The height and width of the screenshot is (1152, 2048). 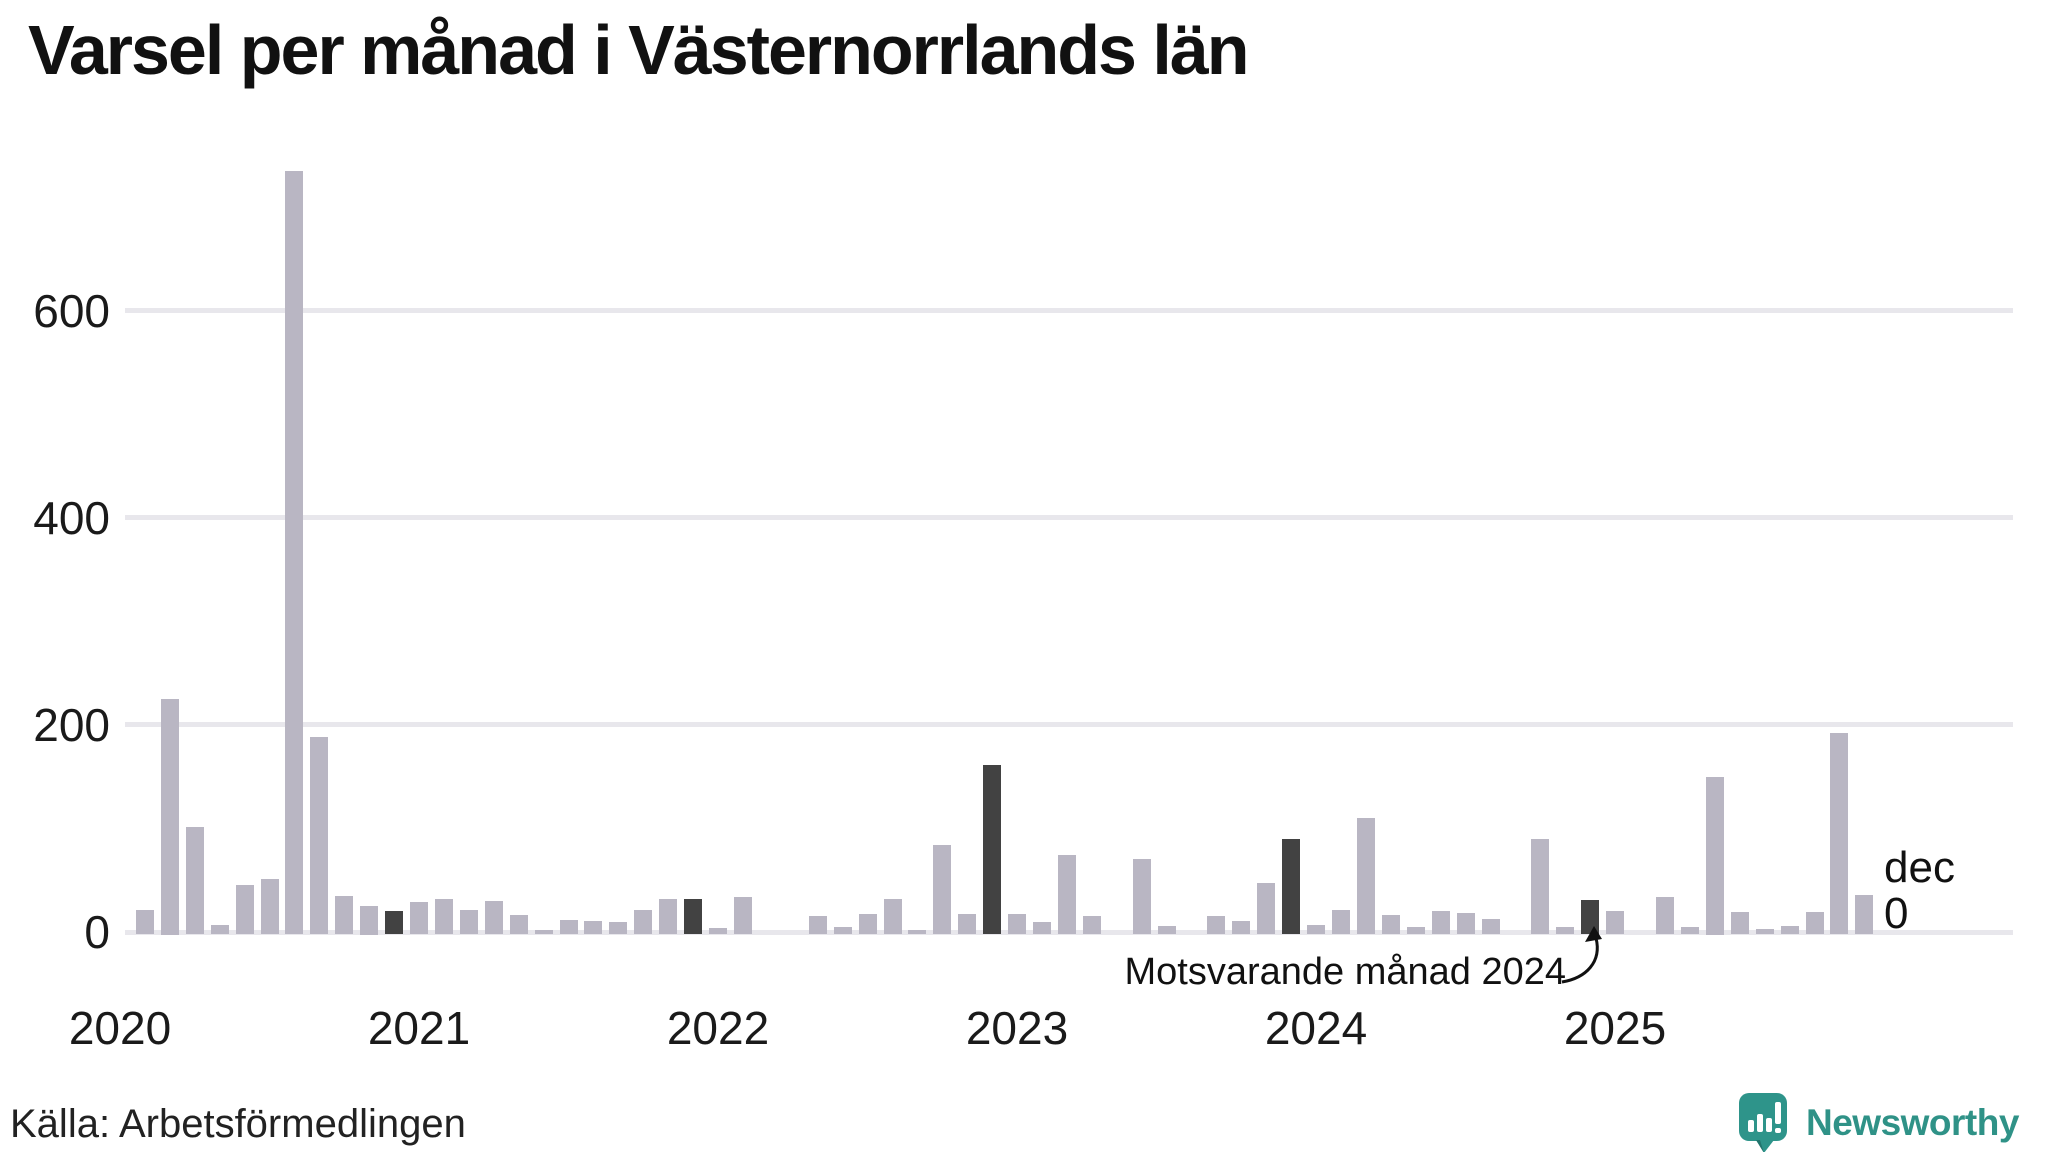 I want to click on newsworthy-brand: Newsworthy, so click(x=1878, y=1122).